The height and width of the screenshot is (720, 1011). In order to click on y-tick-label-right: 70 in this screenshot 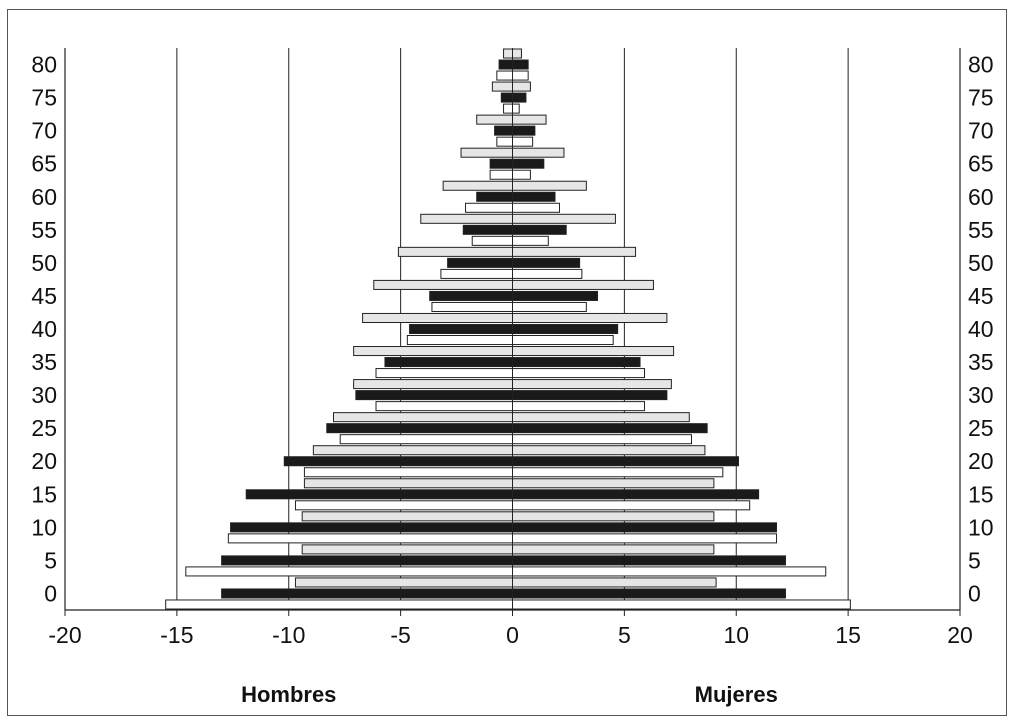, I will do `click(981, 131)`.